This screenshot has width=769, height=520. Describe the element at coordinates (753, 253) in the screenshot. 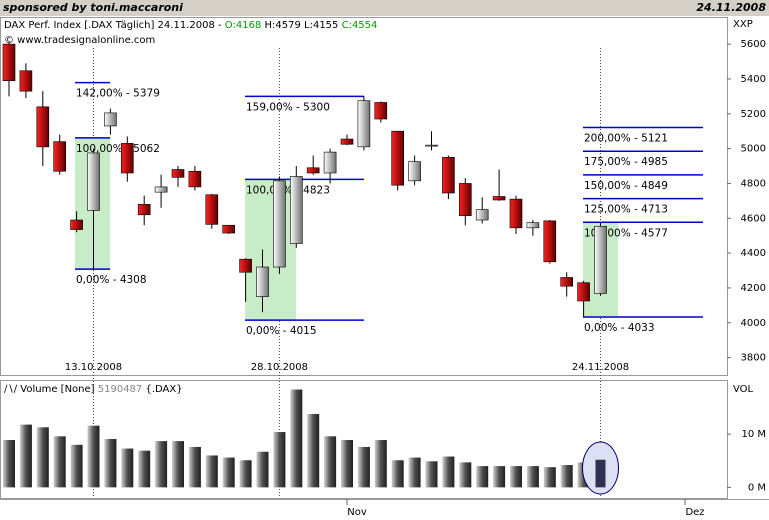

I see `y-tick-label: 4400` at that location.